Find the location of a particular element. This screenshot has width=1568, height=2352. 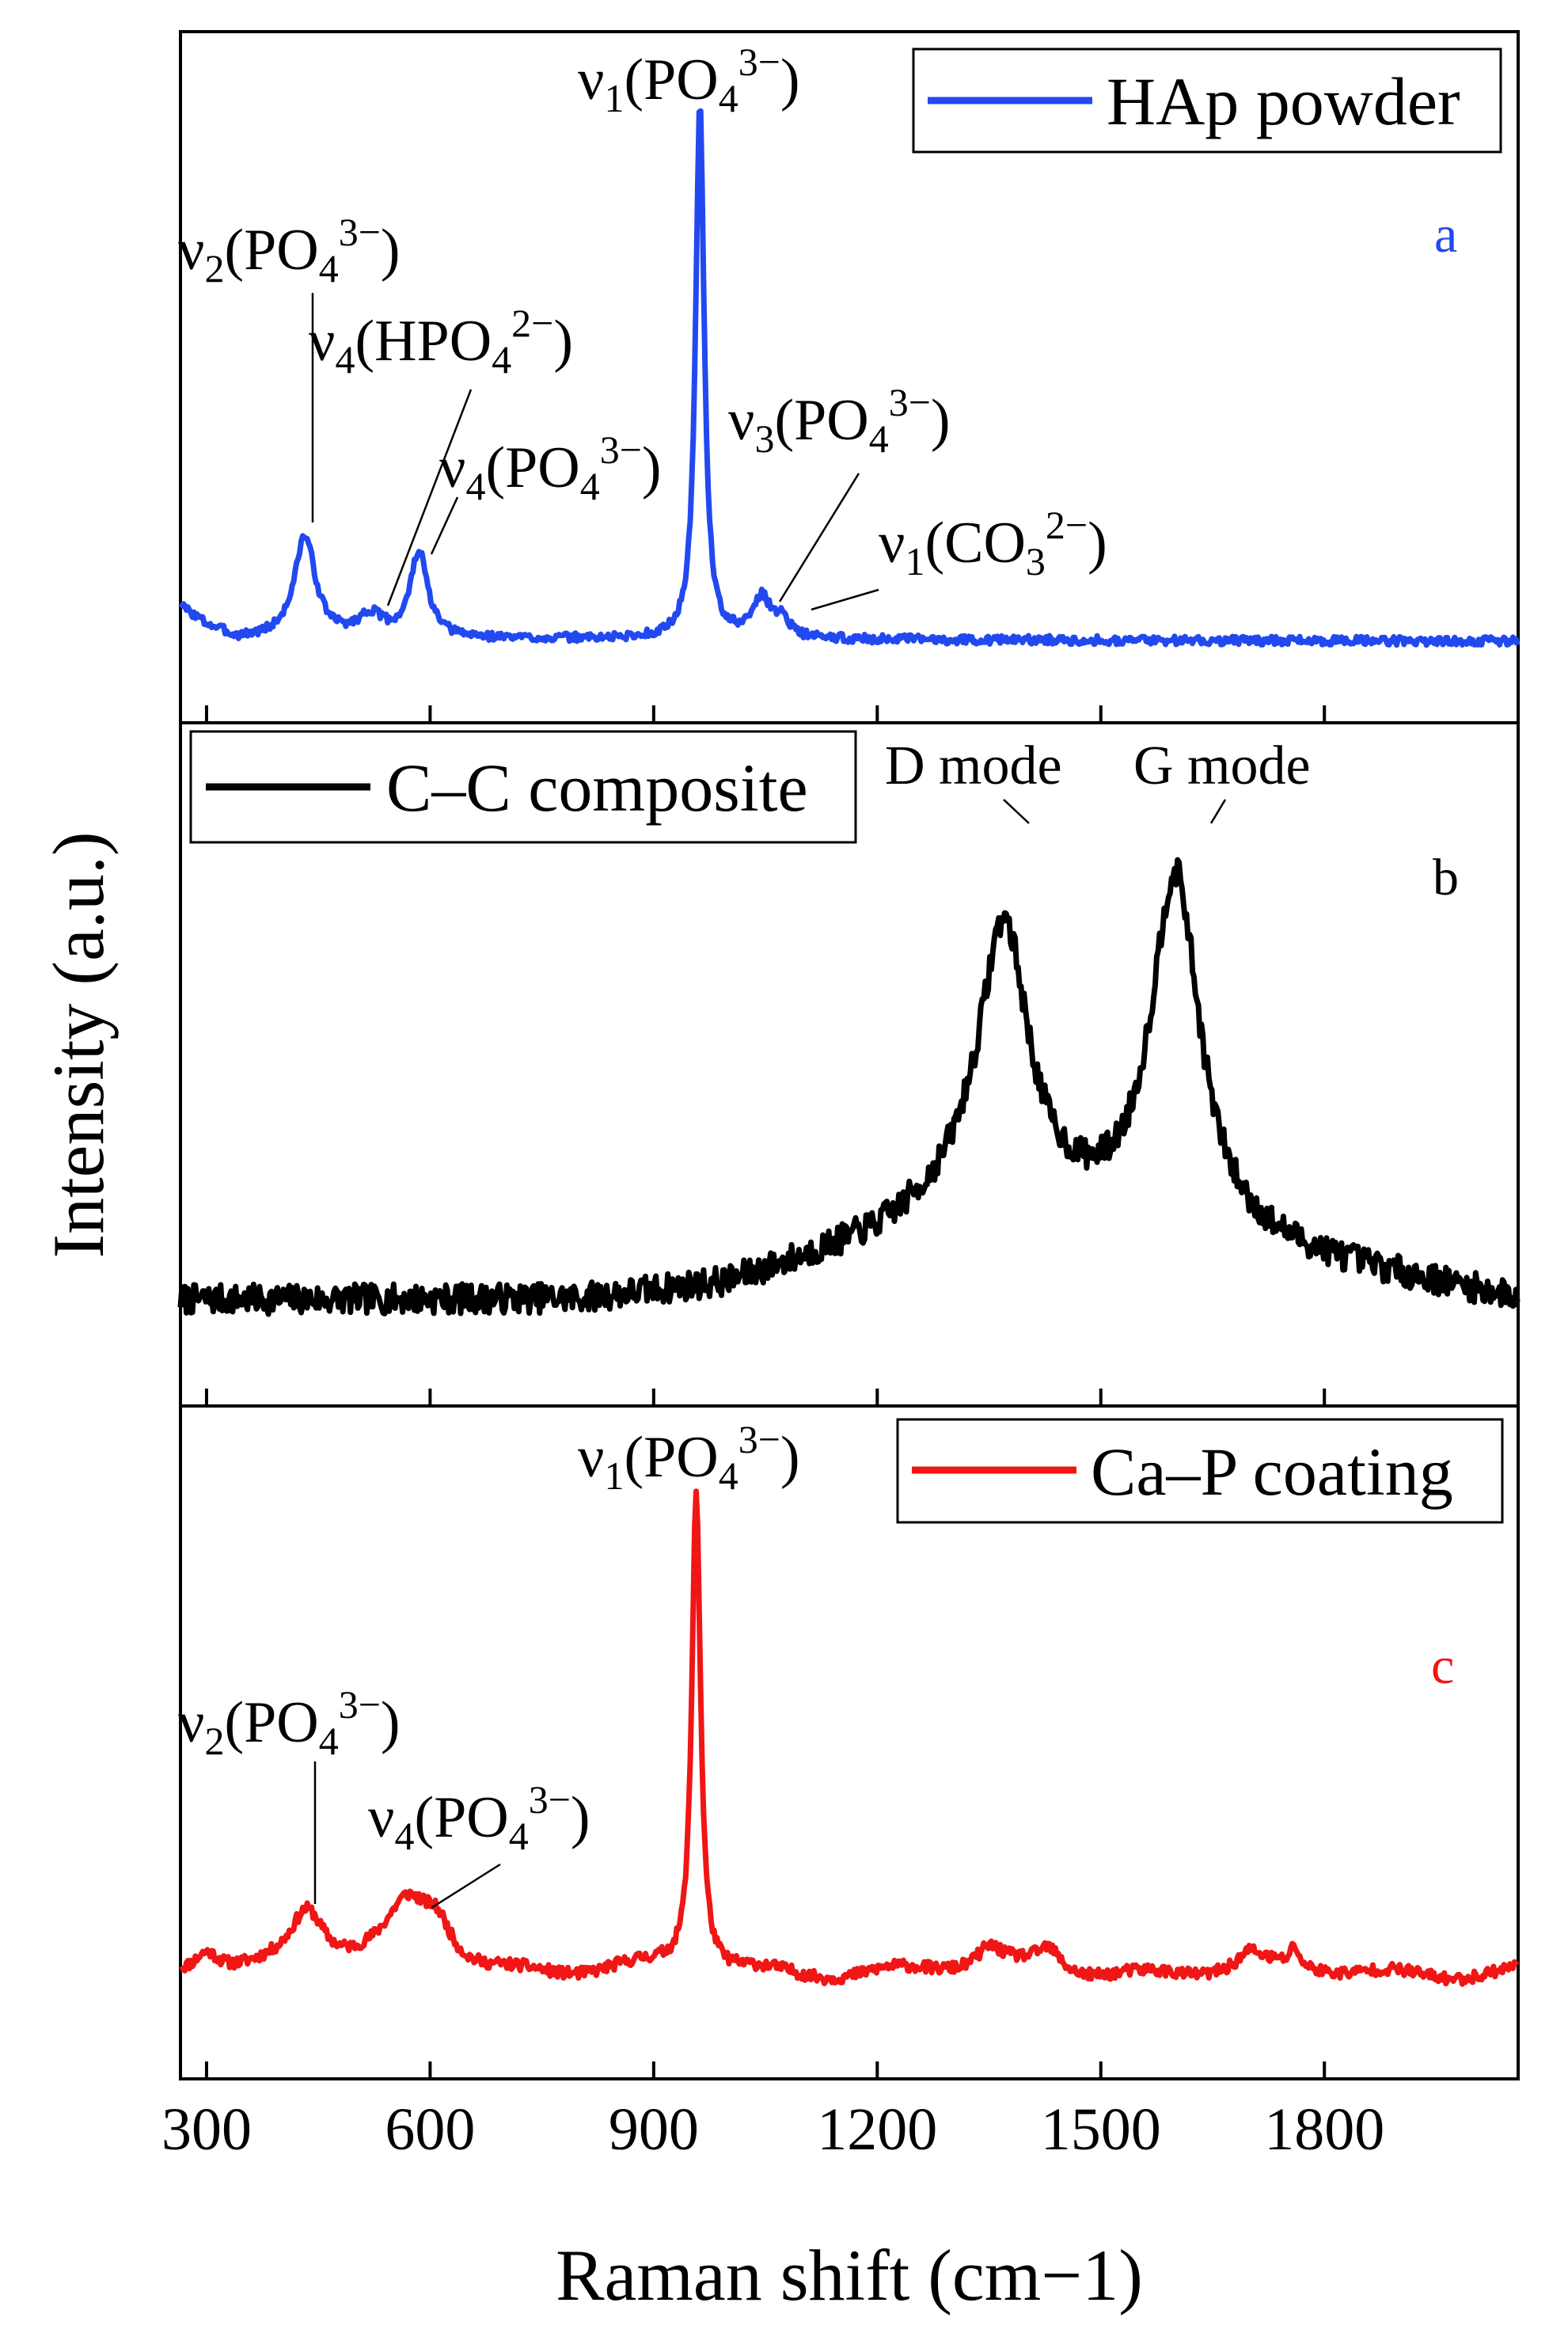

x-axis-label: Raman shift (cm−1) is located at coordinates (849, 2275).